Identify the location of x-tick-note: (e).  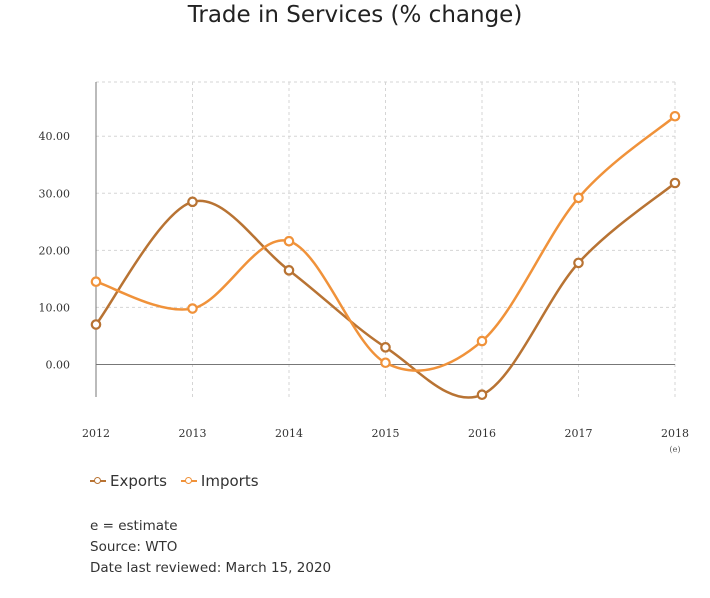
(675, 449).